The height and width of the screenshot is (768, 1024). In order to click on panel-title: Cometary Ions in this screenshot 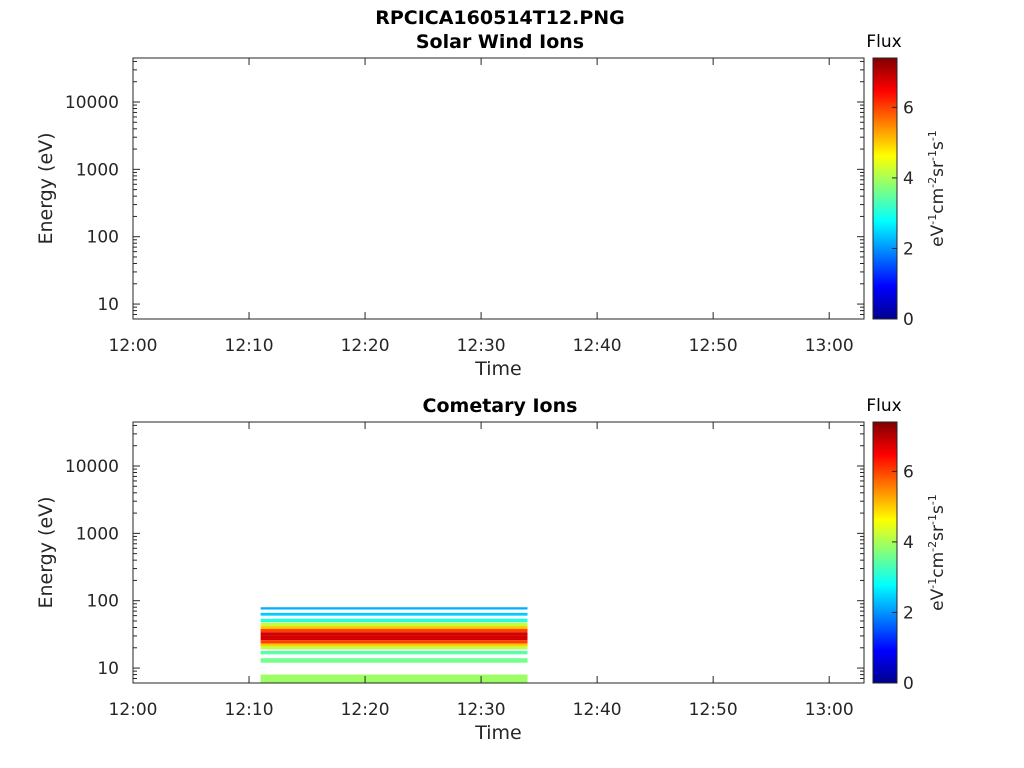, I will do `click(500, 406)`.